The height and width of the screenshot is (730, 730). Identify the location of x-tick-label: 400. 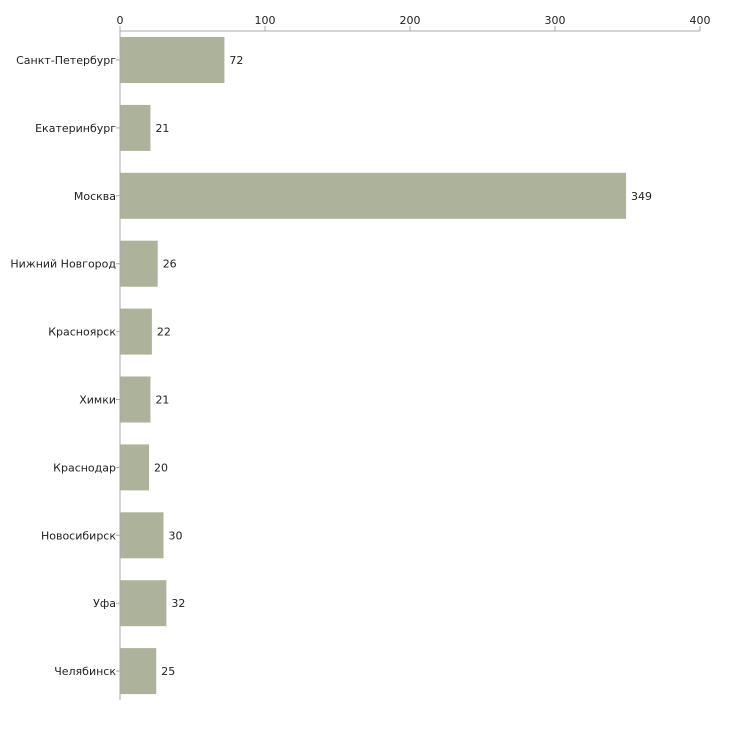
(700, 20).